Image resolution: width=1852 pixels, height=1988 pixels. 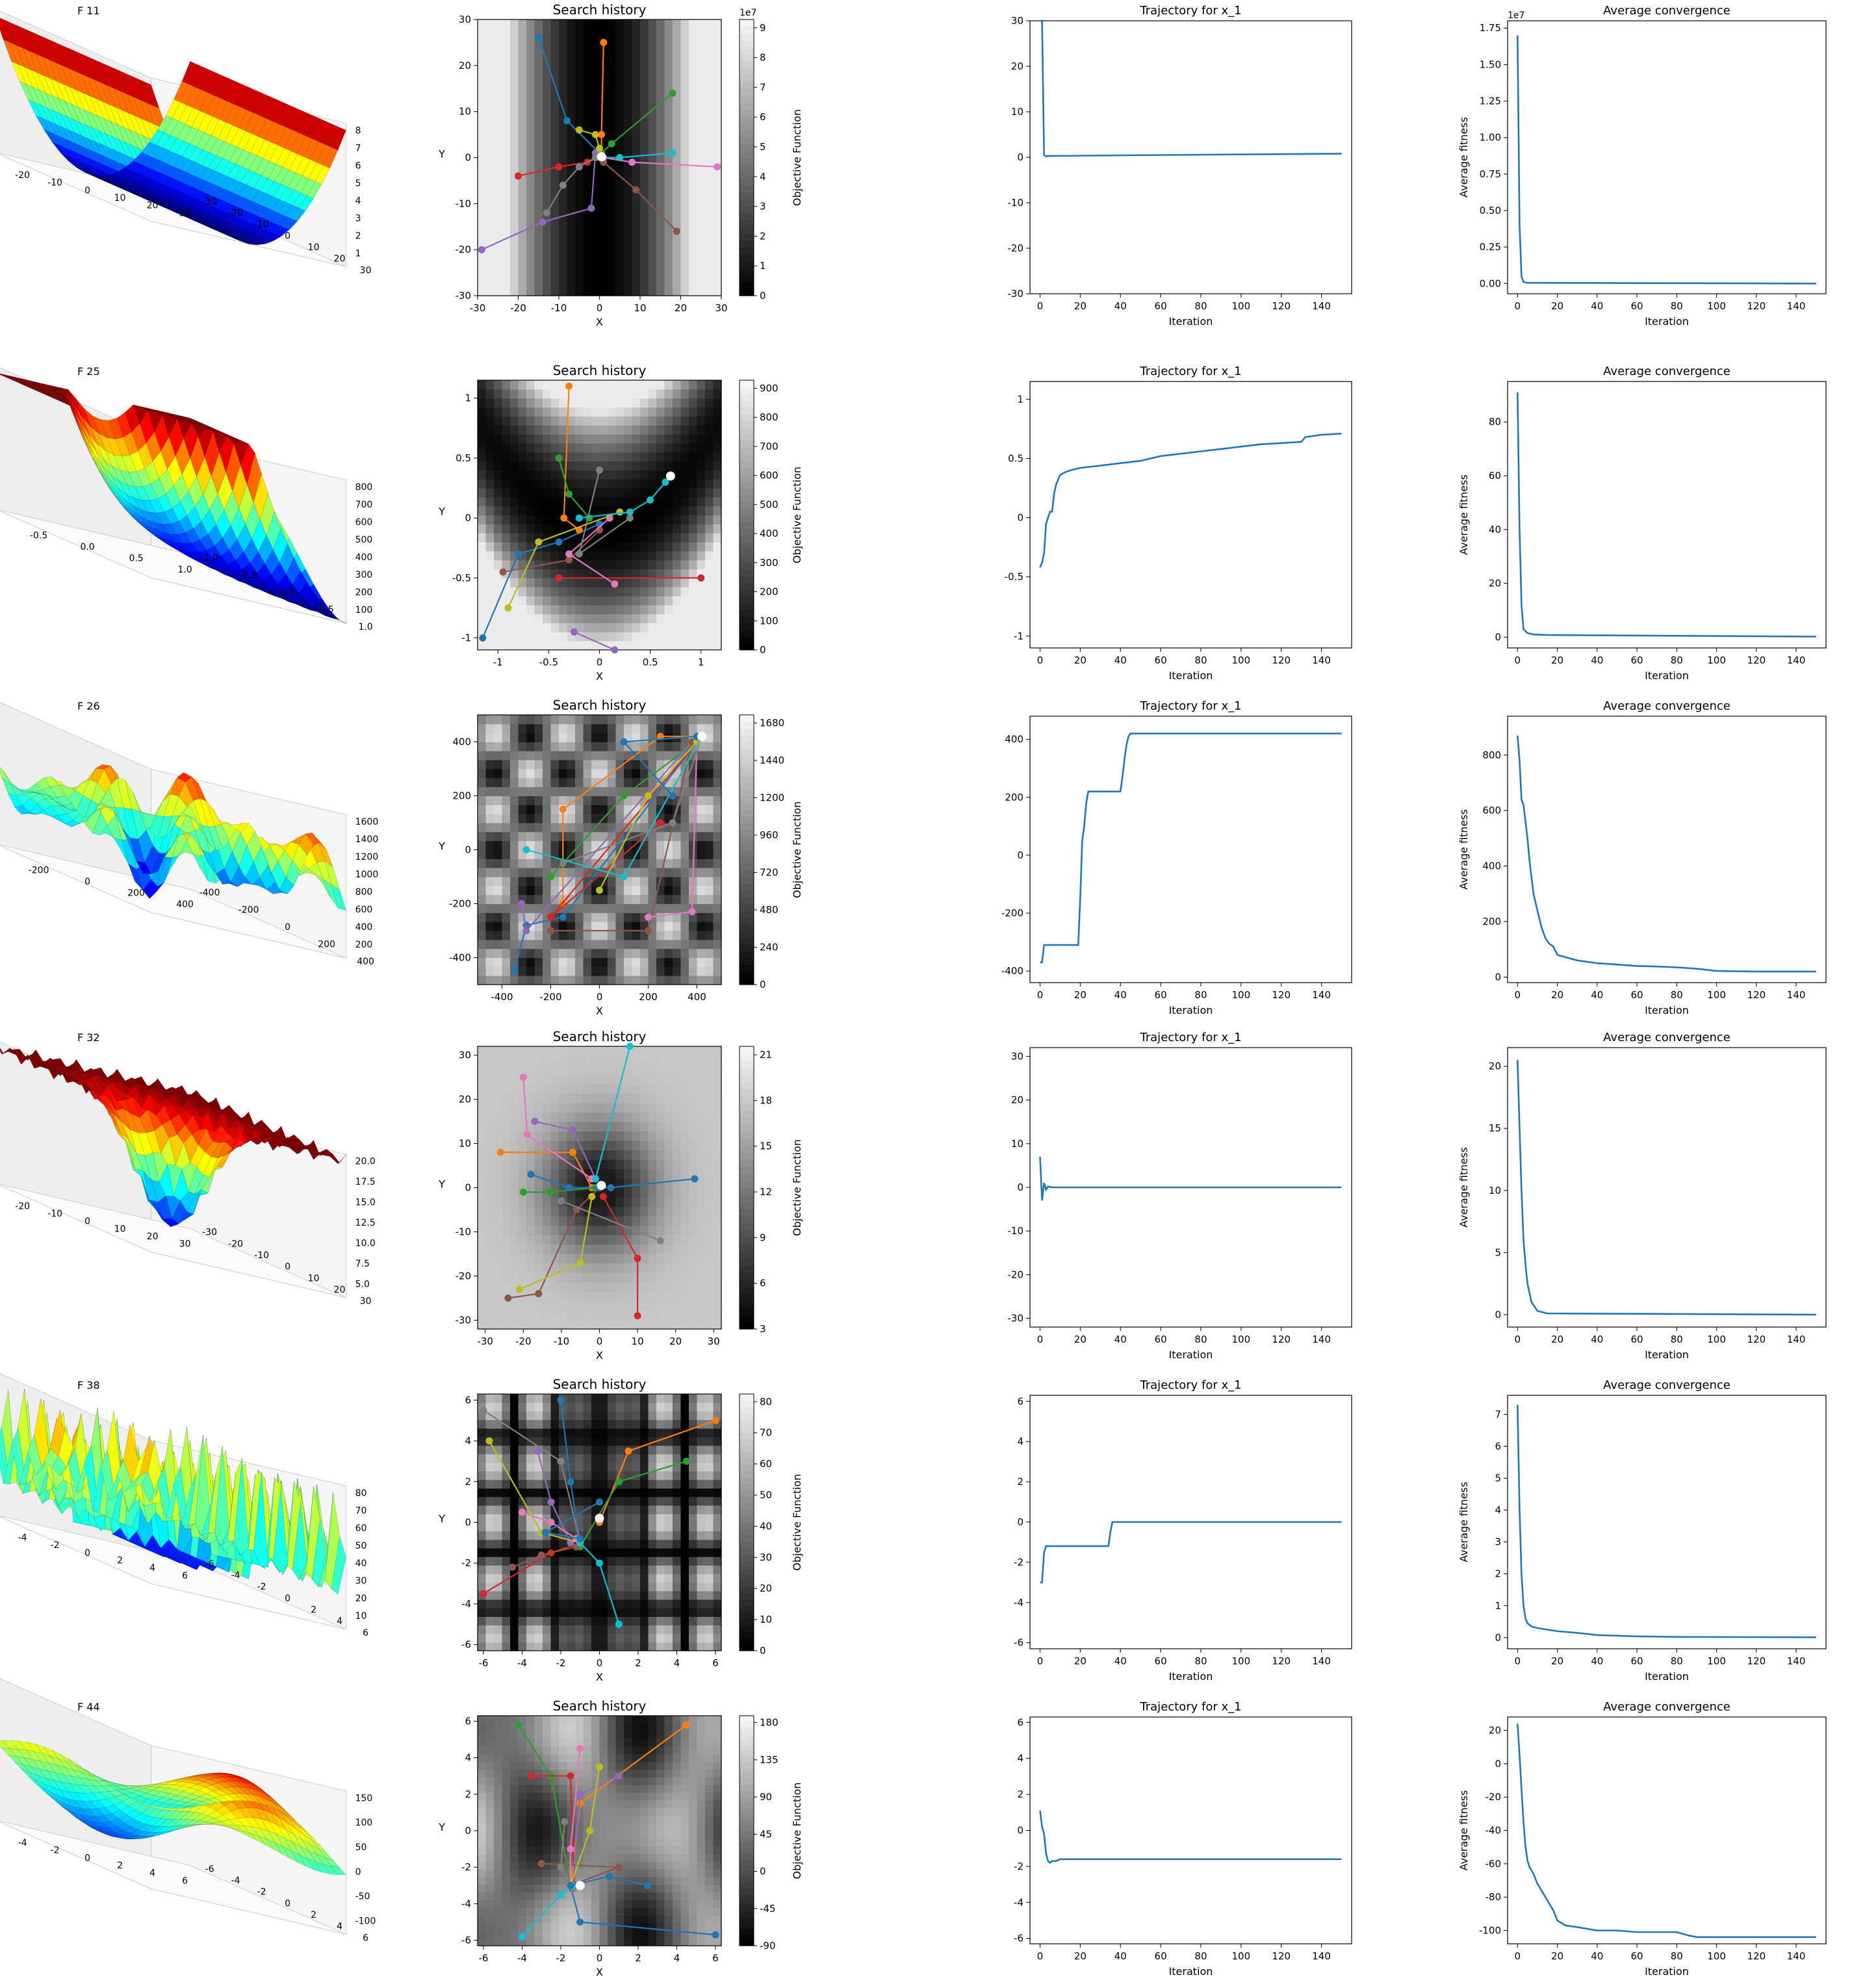 What do you see at coordinates (173, 132) in the screenshot?
I see `surface-mesh` at bounding box center [173, 132].